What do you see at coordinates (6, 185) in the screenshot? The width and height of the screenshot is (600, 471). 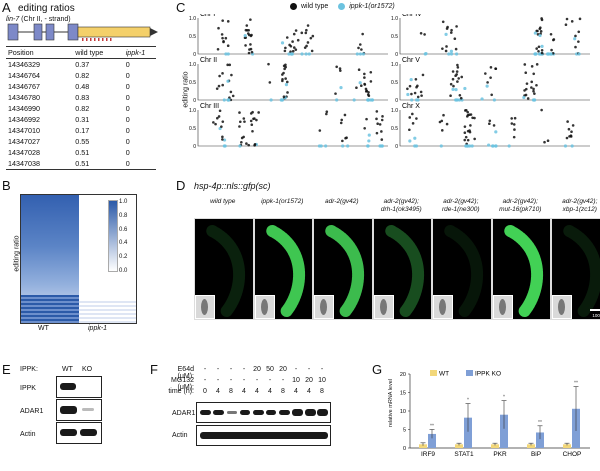 I see `panel-b-letter: B` at bounding box center [6, 185].